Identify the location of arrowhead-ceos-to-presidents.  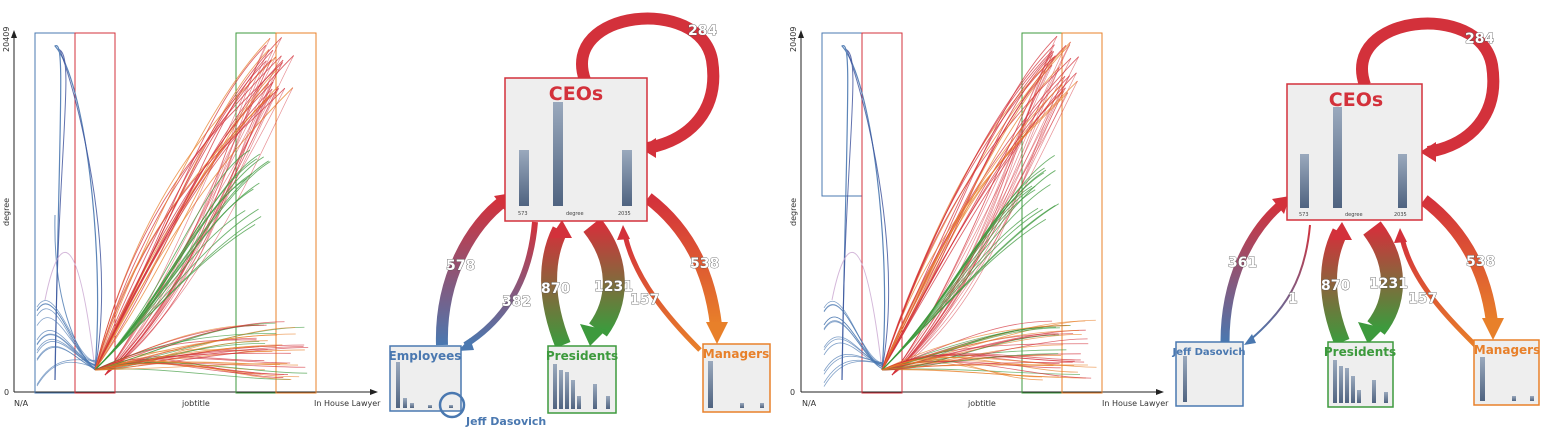
(1371, 333).